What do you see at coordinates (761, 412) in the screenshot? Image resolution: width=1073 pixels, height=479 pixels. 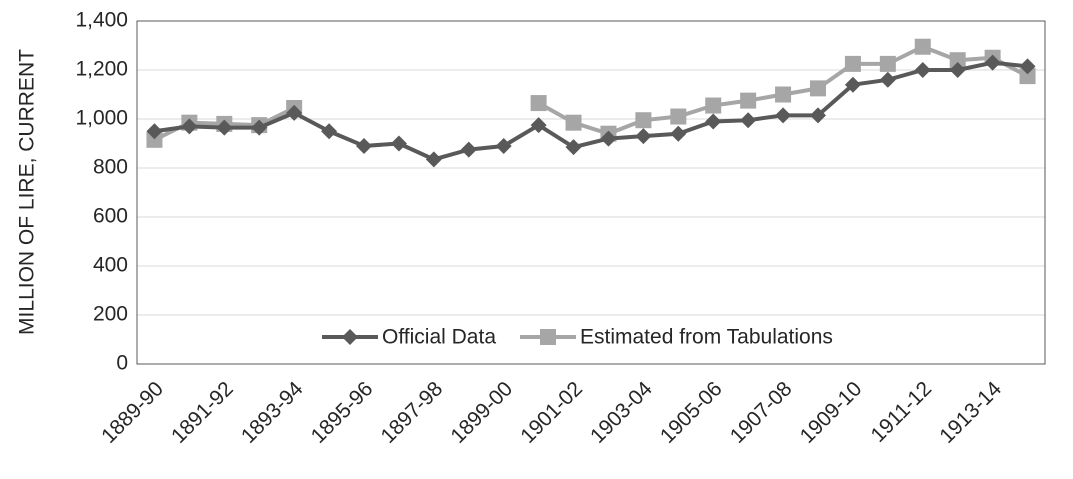 I see `x-tick-label: 1907-08` at bounding box center [761, 412].